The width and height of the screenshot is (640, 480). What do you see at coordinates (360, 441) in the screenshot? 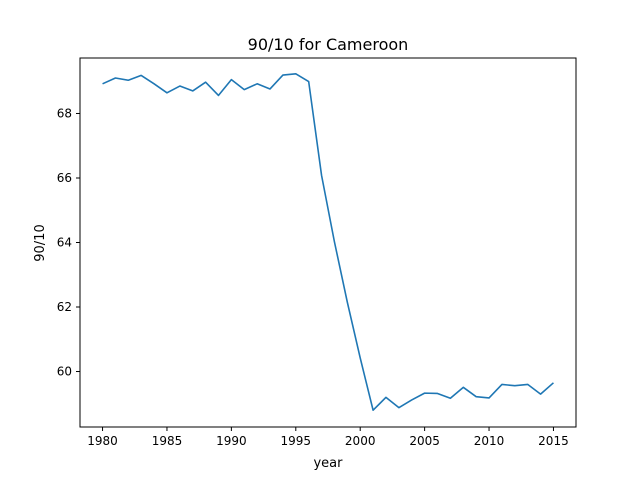
I see `x-tick-label: 2000` at bounding box center [360, 441].